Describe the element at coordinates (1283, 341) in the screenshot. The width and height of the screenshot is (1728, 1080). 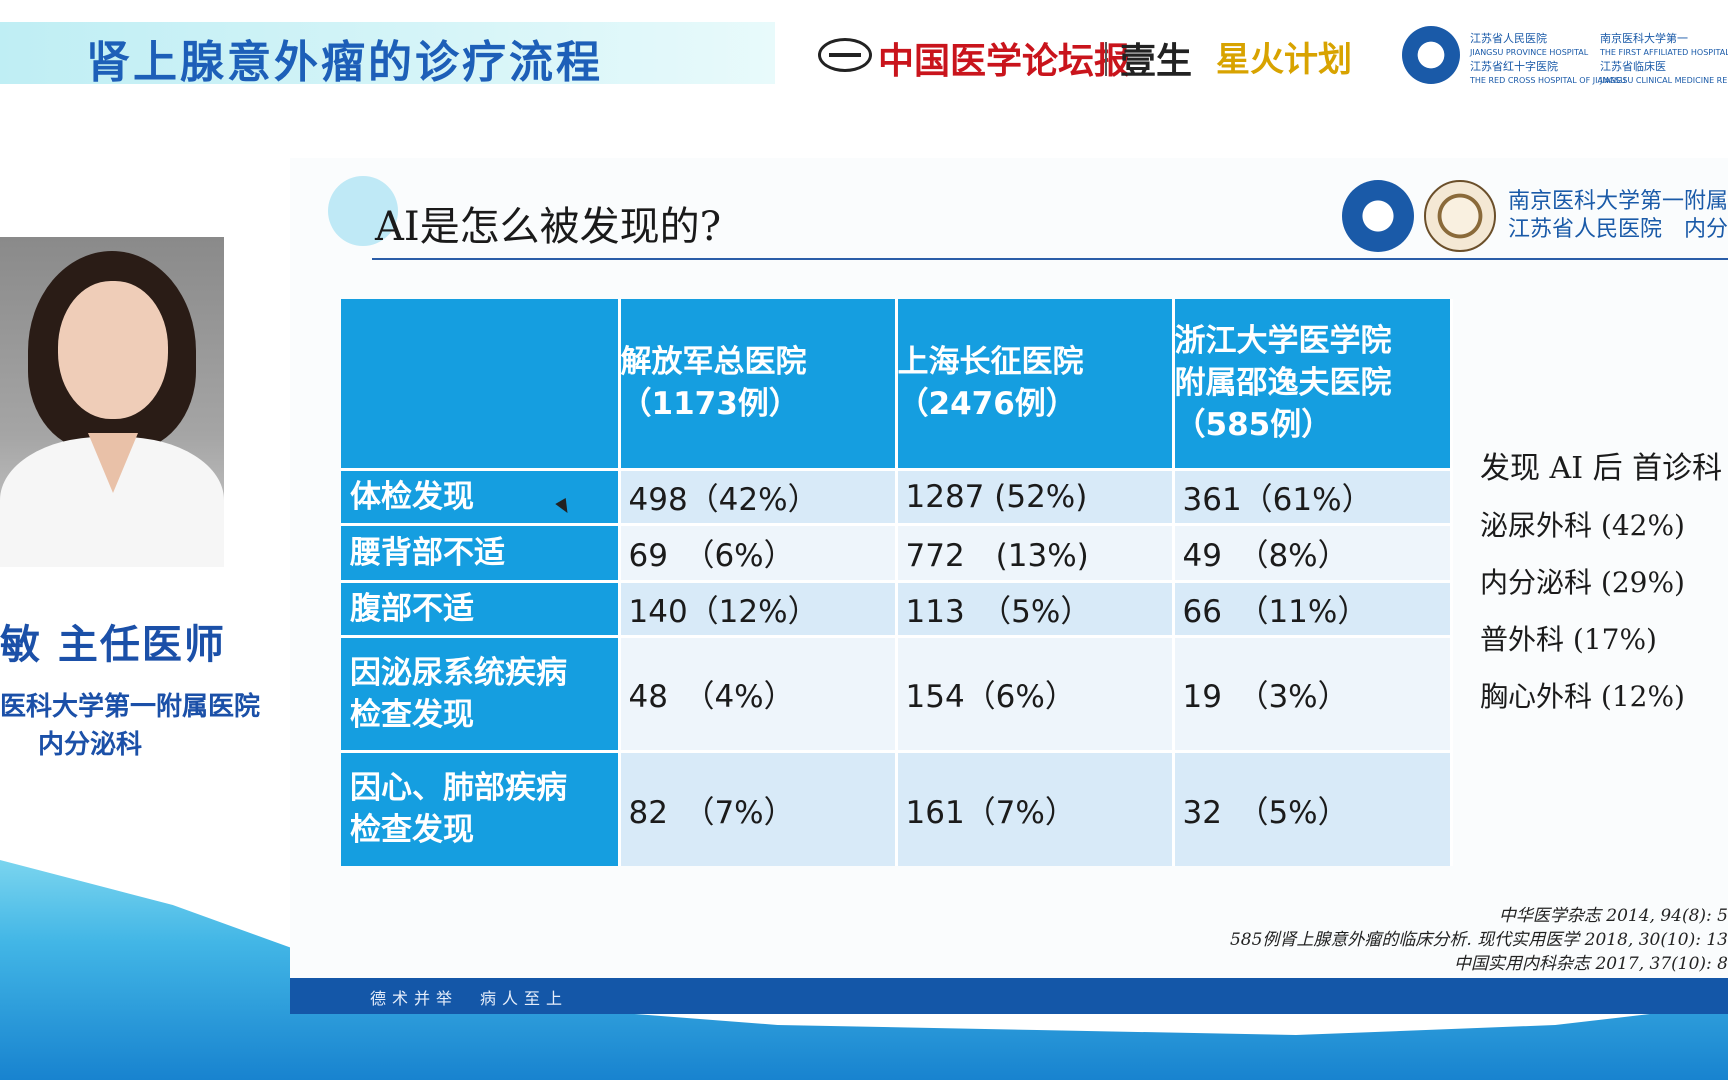
I see `column-header-line: 浙江大学医学院` at that location.